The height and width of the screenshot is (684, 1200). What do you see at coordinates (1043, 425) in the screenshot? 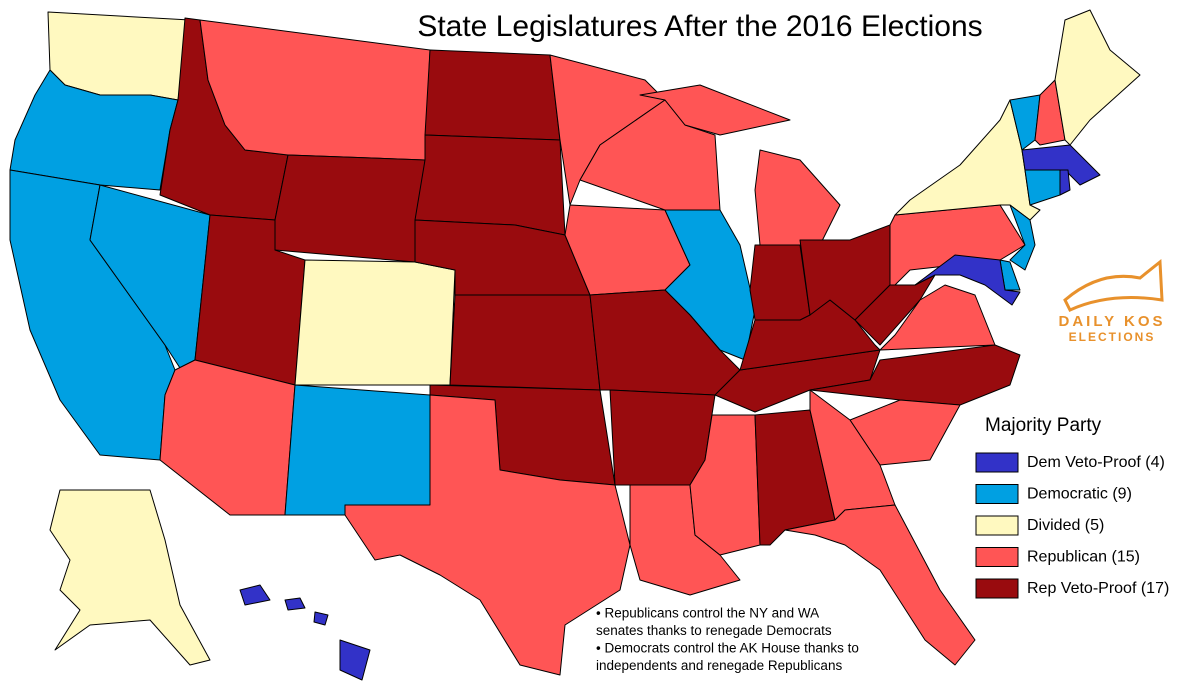
I see `legend-title: Majority Party` at bounding box center [1043, 425].